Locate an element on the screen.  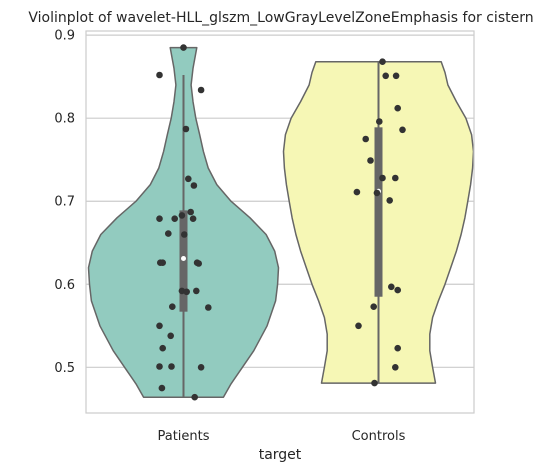
violin-iqr-box is located at coordinates (378, 212).